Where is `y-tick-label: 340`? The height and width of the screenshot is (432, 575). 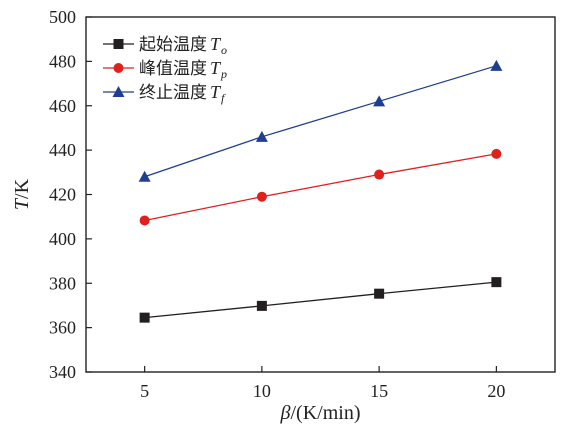
y-tick-label: 340 is located at coordinates (62, 372).